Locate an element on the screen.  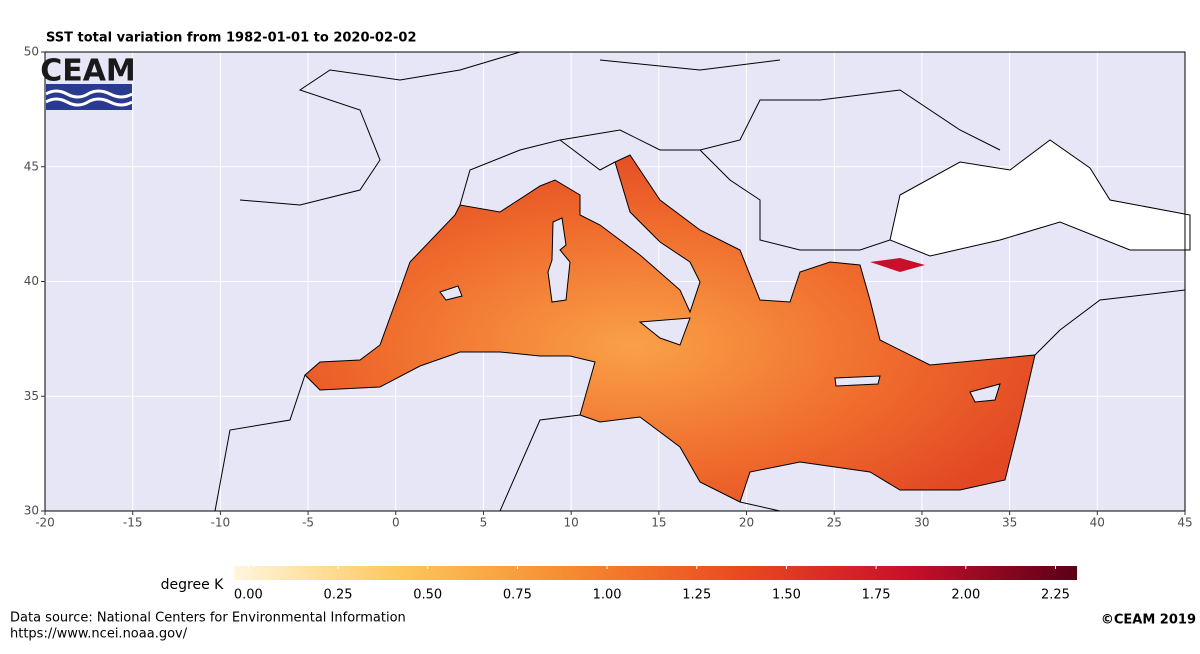
x-tick-label: 20 is located at coordinates (746, 523).